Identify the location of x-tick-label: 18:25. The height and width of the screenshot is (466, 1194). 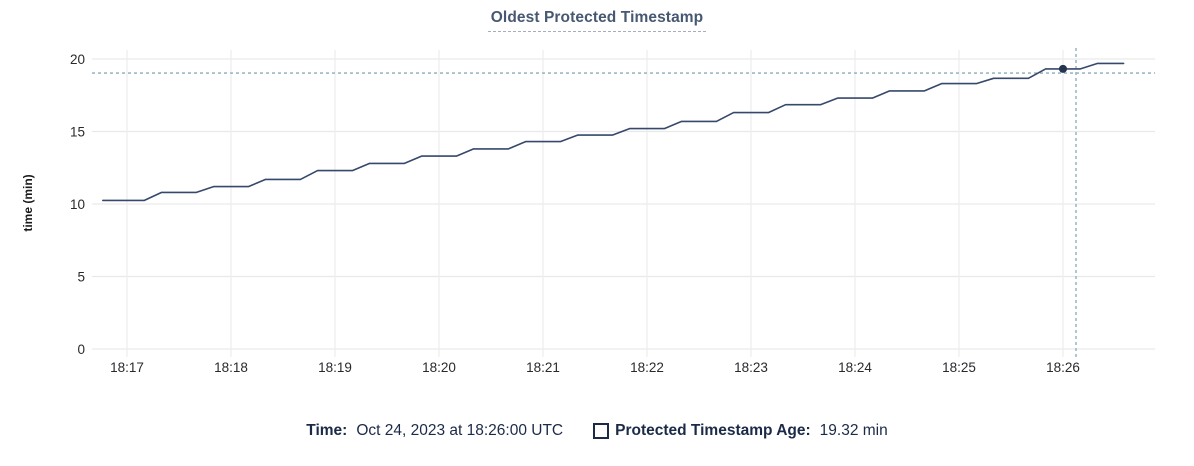
(959, 367).